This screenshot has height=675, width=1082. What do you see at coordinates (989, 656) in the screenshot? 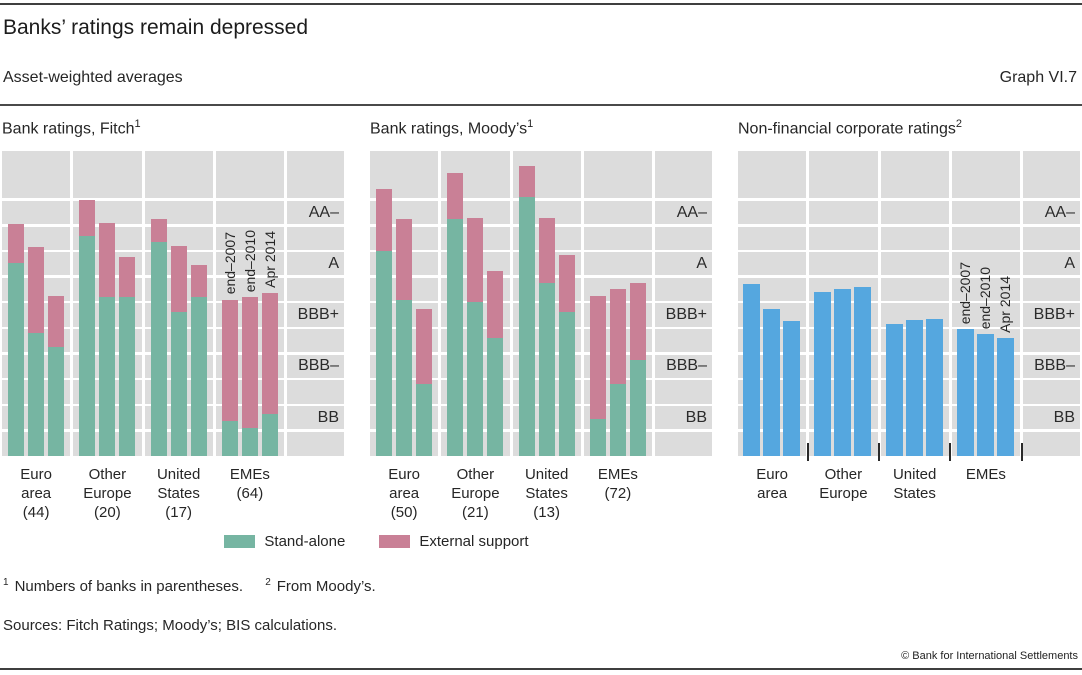
I see `copyright-notice: © Bank for International Settlements` at bounding box center [989, 656].